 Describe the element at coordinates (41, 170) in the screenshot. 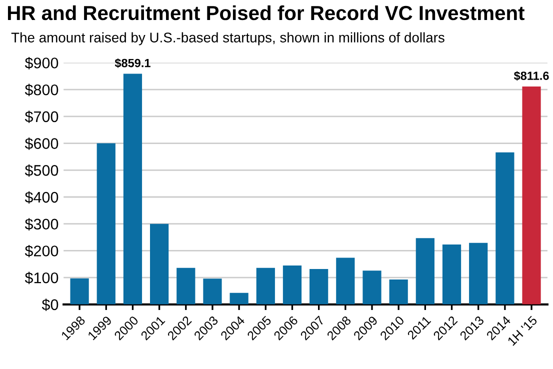

I see `y-tick-label: $500` at that location.